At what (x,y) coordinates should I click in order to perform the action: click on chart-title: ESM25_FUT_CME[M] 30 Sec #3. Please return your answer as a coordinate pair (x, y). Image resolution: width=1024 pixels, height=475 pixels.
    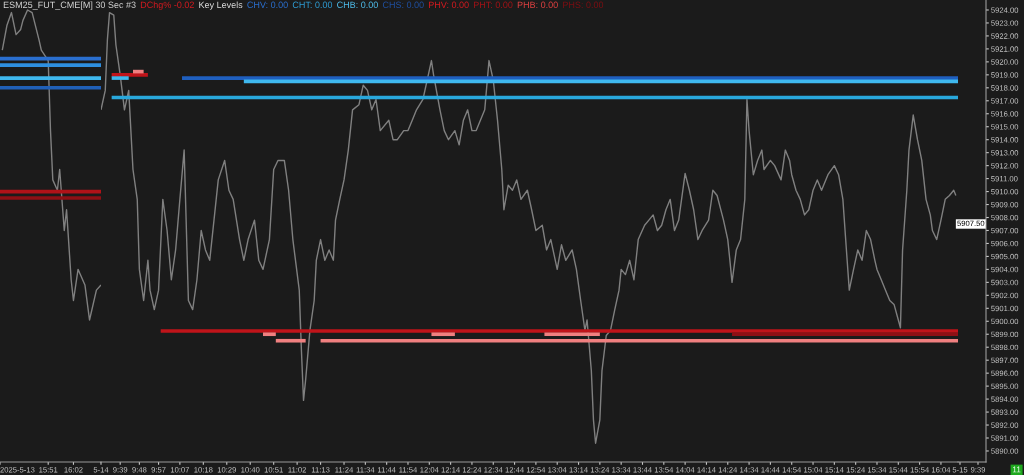
    Looking at the image, I should click on (69, 5).